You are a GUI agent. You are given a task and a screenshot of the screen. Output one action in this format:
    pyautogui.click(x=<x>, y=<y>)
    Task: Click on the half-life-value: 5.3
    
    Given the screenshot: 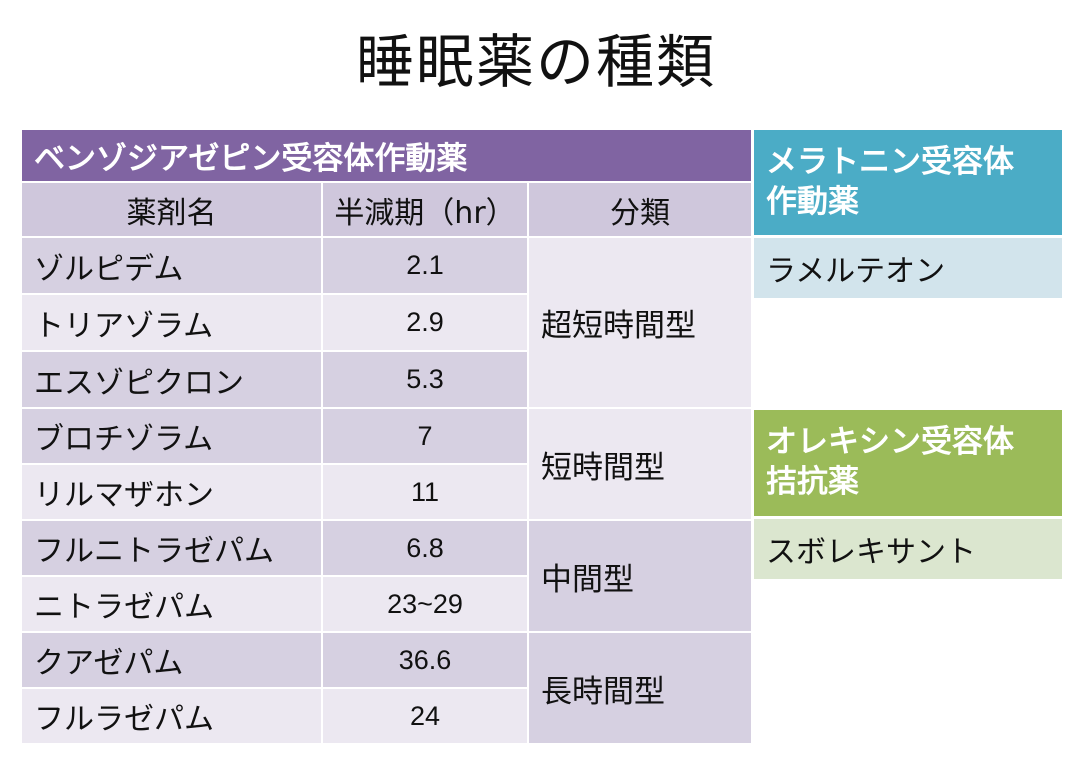 What is the action you would take?
    pyautogui.click(x=425, y=379)
    